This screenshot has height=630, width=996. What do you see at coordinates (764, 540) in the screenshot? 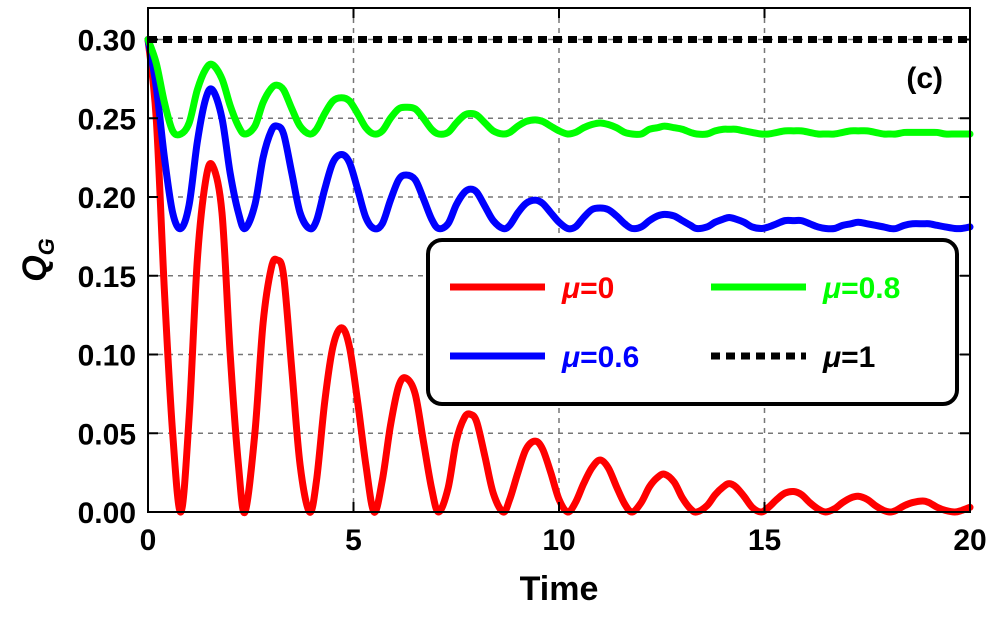
I see `x-tick-label: 15` at bounding box center [764, 540].